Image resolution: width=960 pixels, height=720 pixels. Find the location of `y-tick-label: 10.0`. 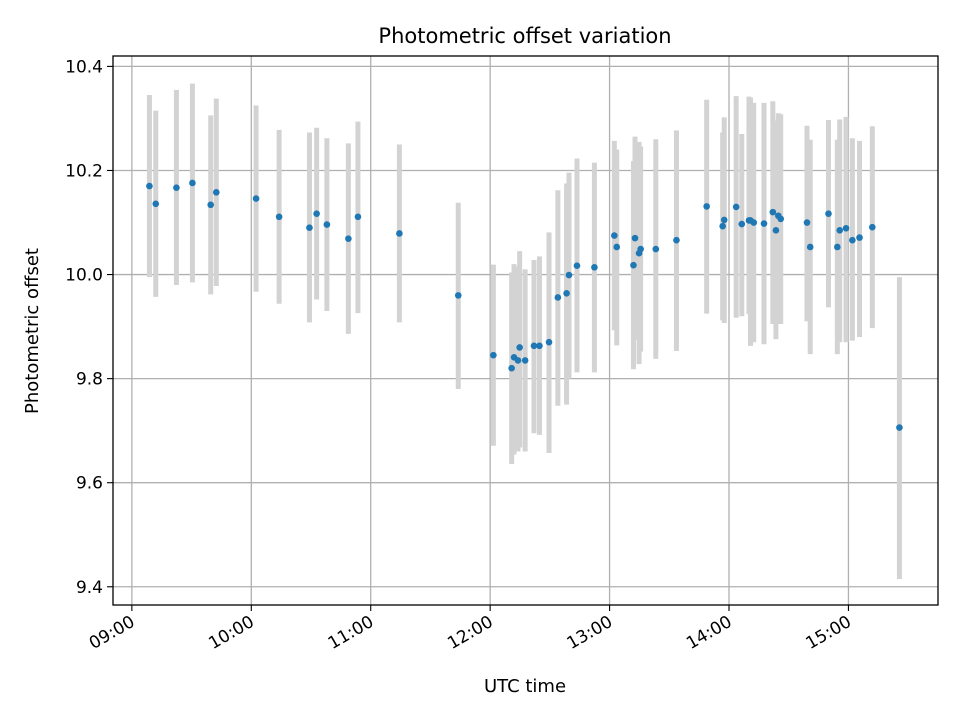

y-tick-label: 10.0 is located at coordinates (84, 276).